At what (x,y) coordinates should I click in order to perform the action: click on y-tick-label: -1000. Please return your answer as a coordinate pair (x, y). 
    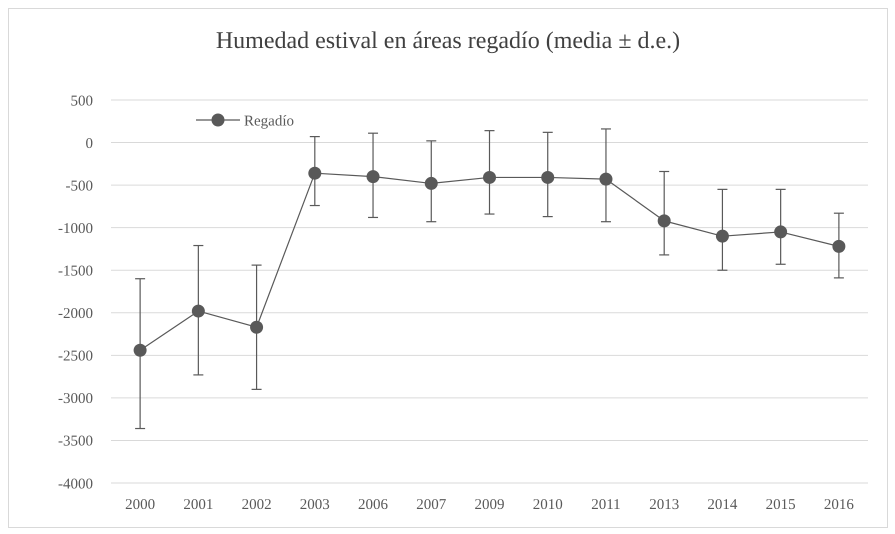
    Looking at the image, I should click on (75, 228).